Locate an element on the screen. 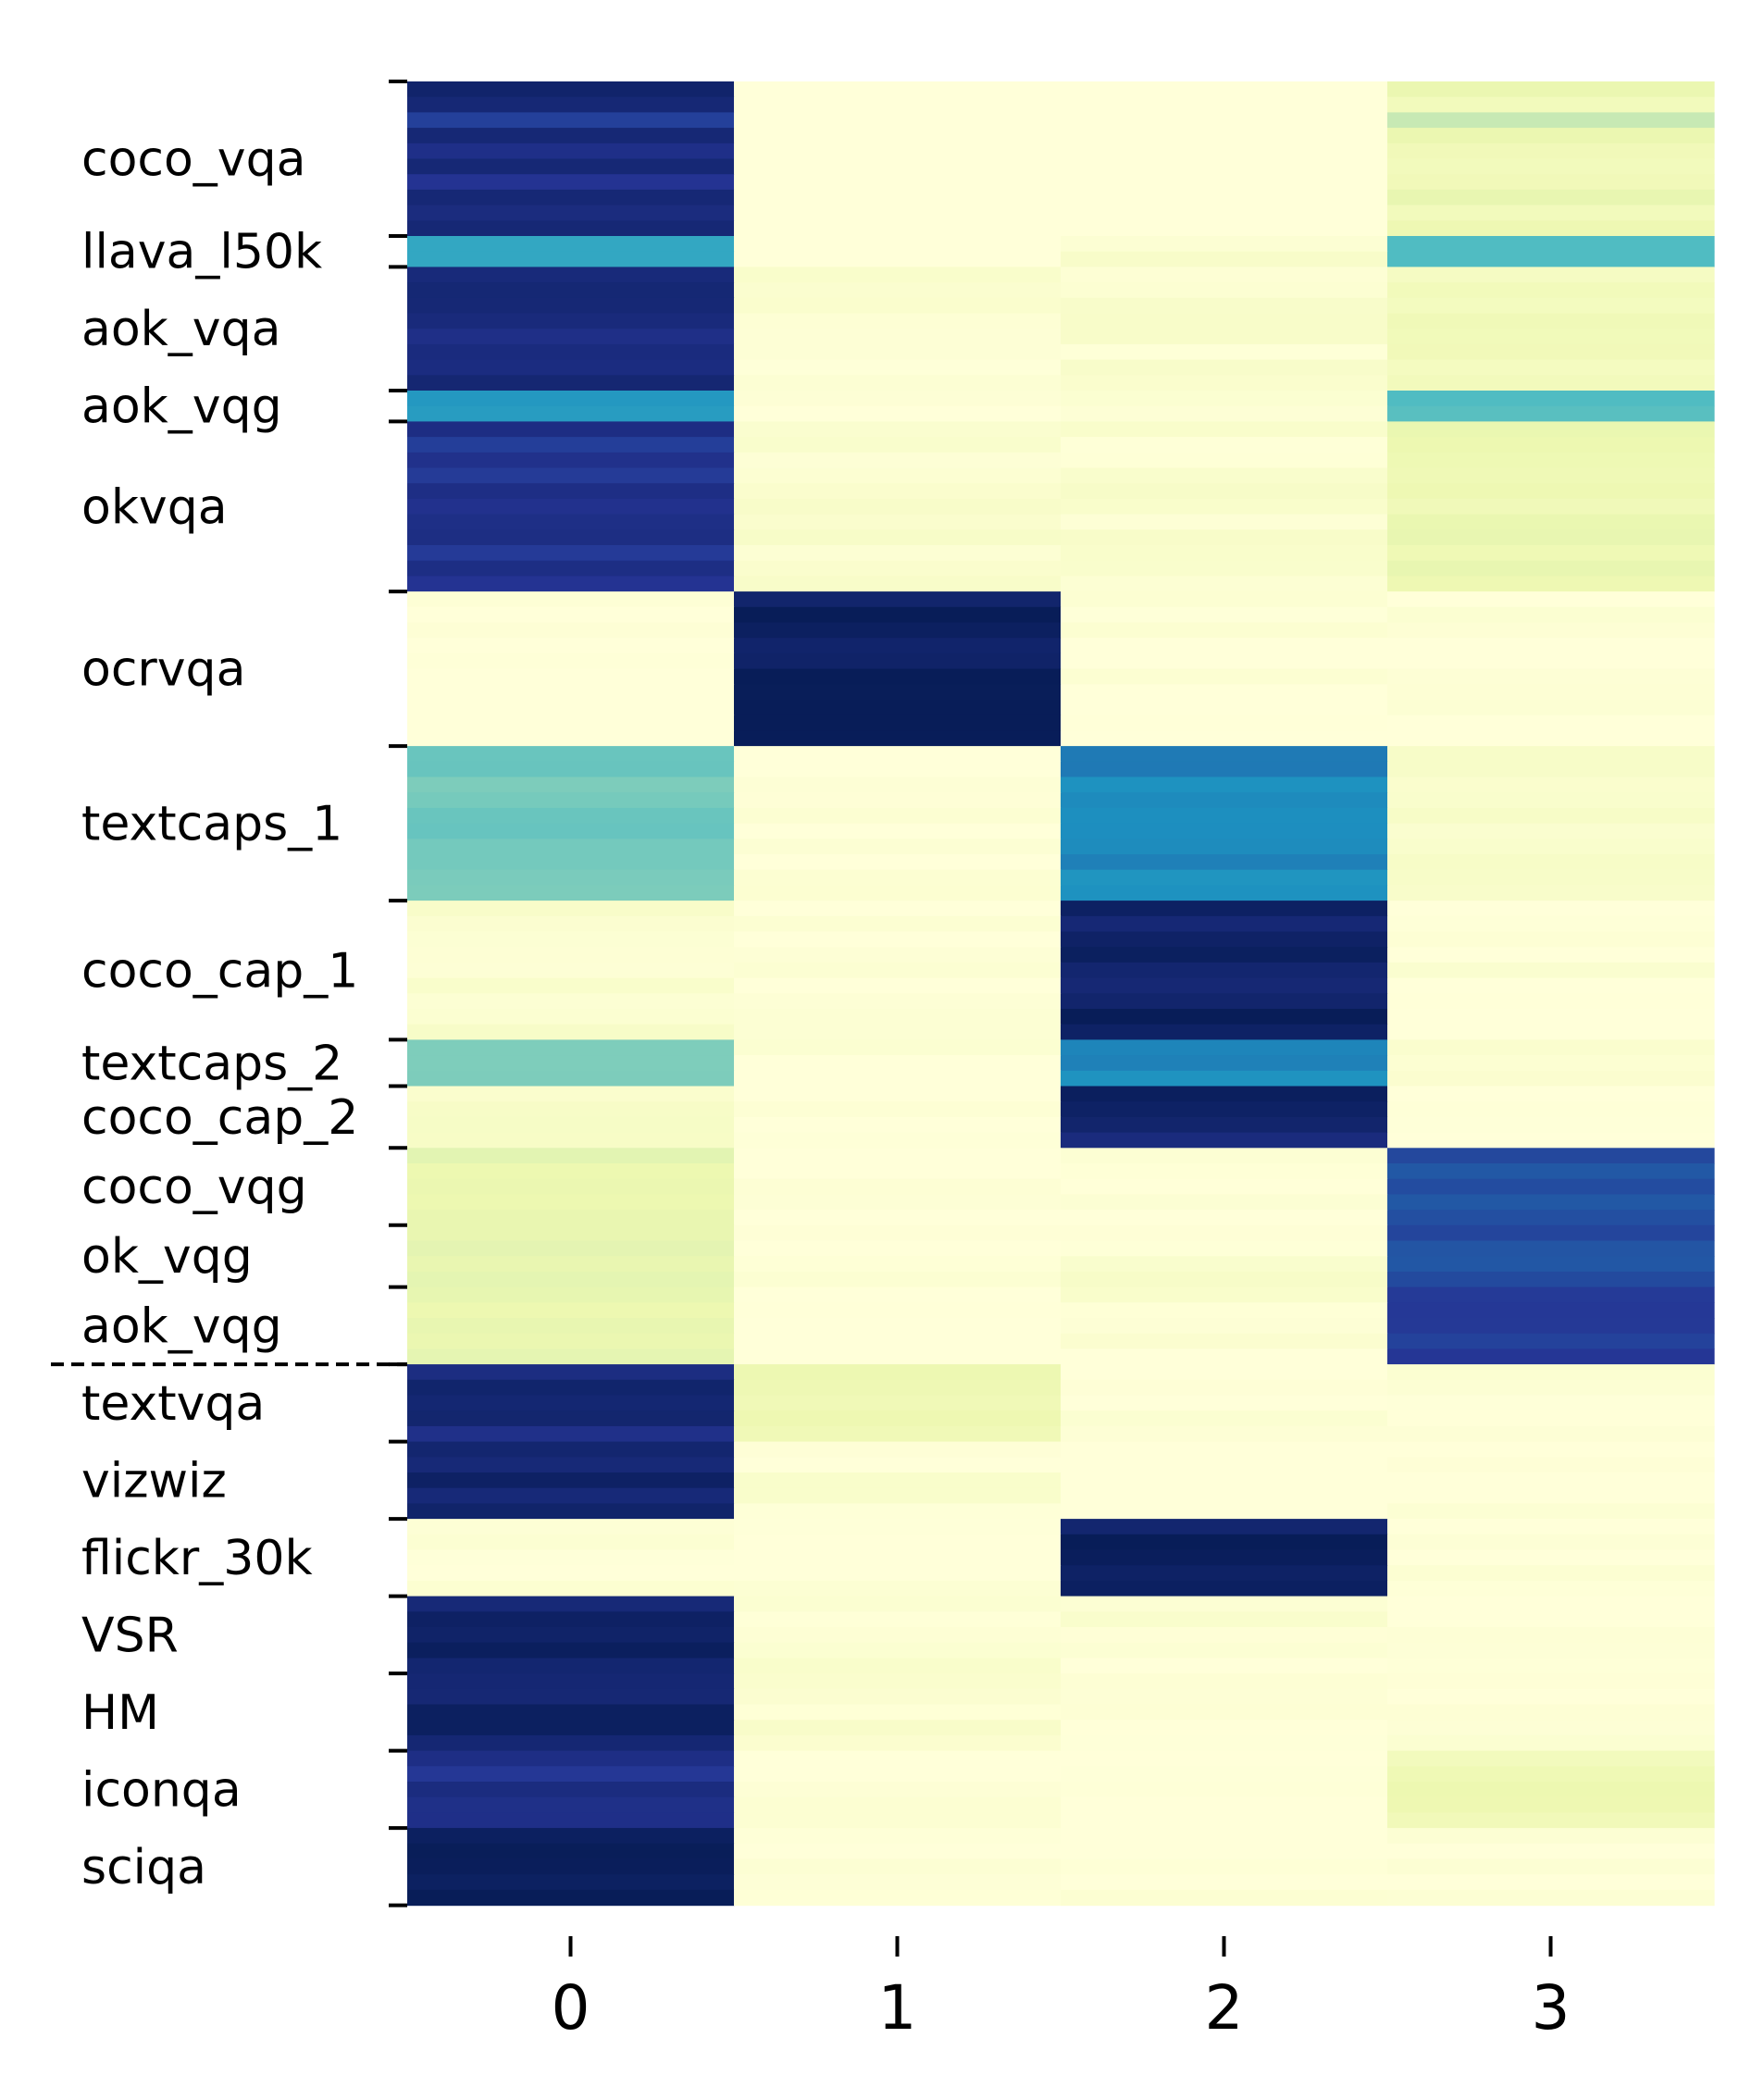  y-tick-label: HM is located at coordinates (120, 1713).